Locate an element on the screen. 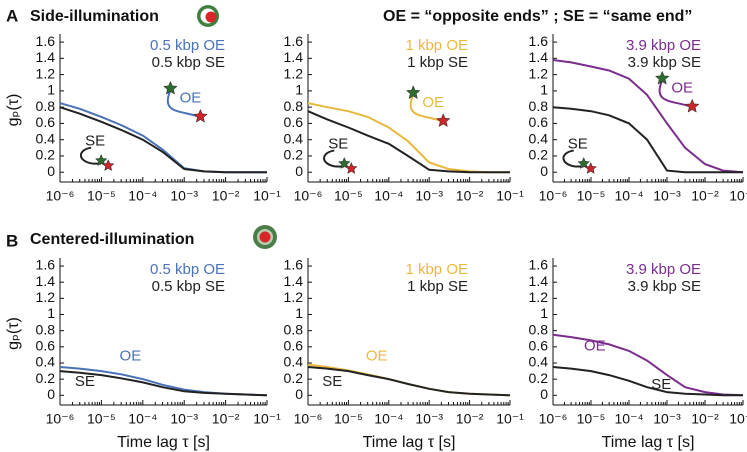  panel-letter: B is located at coordinates (12, 240).